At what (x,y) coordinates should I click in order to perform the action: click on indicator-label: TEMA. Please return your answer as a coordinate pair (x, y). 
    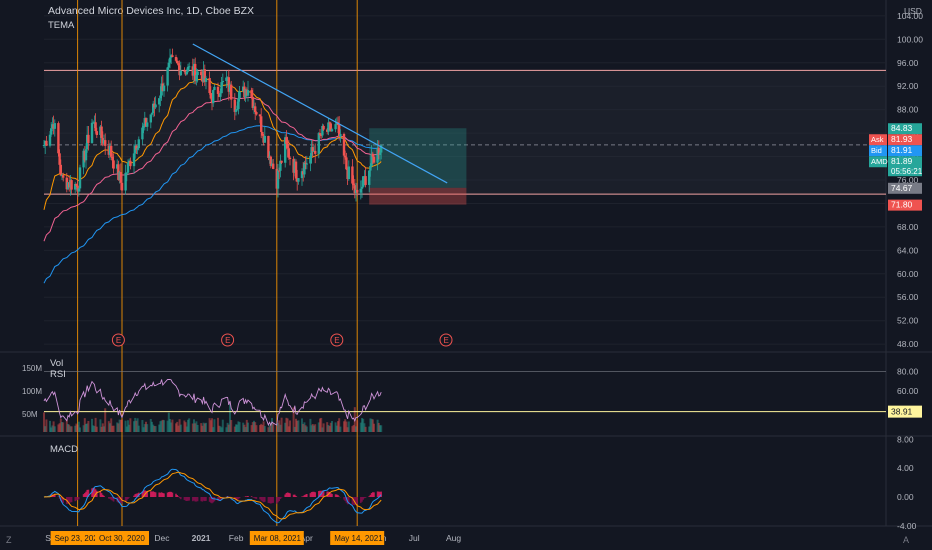
    Looking at the image, I should click on (61, 25).